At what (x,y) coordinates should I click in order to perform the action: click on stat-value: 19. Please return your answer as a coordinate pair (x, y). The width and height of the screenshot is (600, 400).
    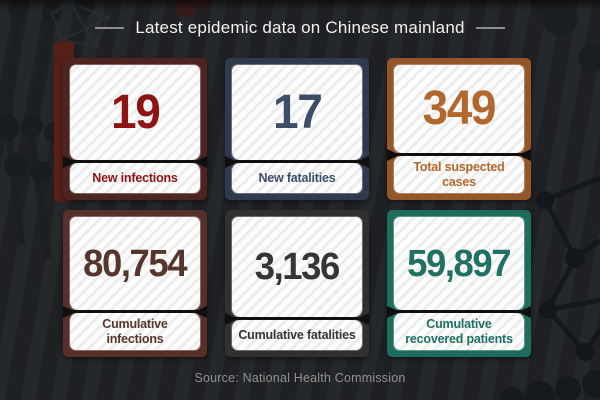
    Looking at the image, I should click on (135, 112).